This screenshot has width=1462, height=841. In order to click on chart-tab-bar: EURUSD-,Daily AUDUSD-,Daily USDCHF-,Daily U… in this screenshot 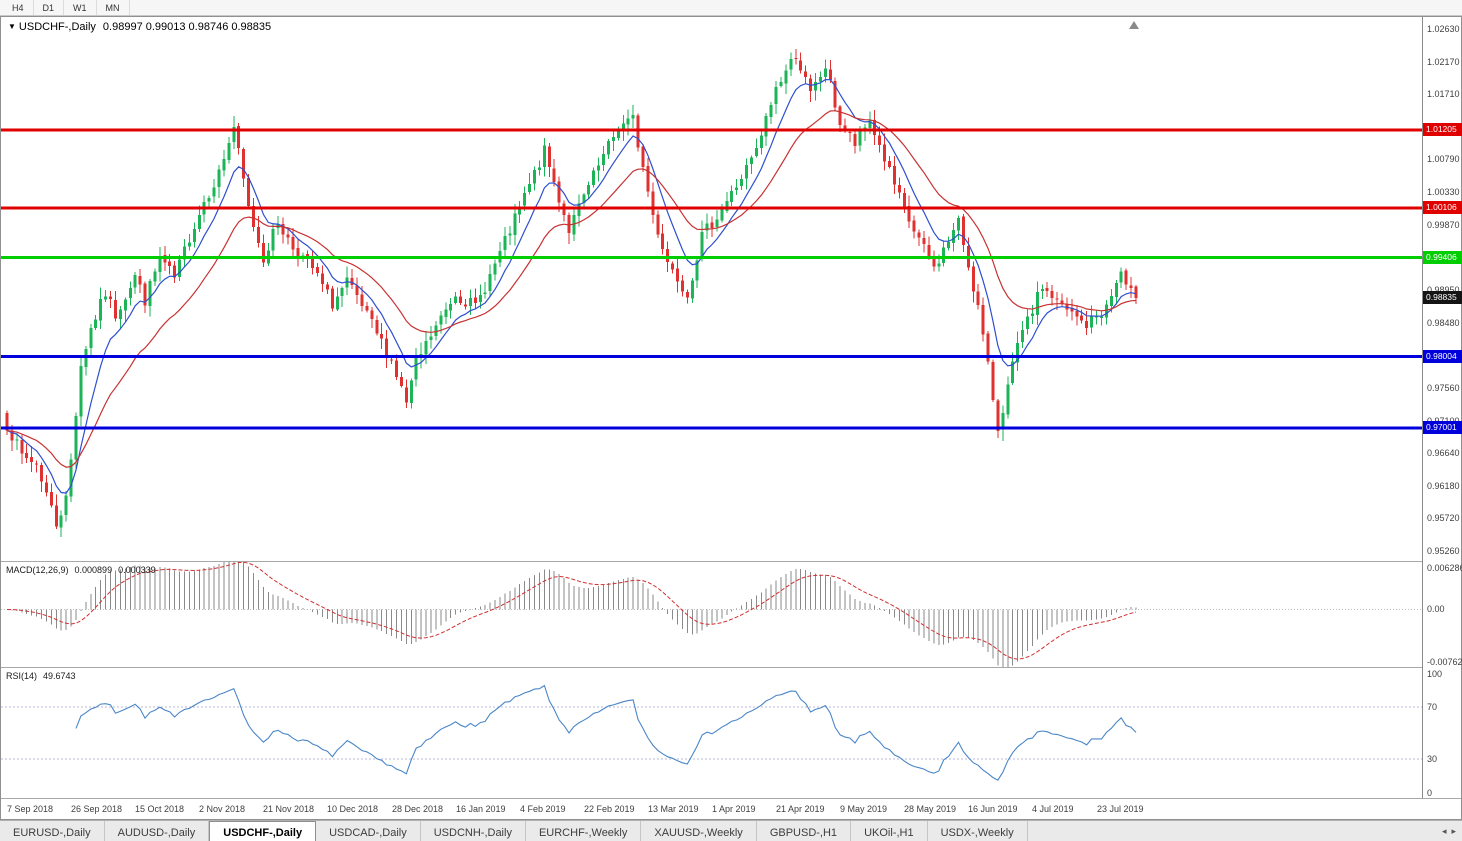, I will do `click(731, 830)`.